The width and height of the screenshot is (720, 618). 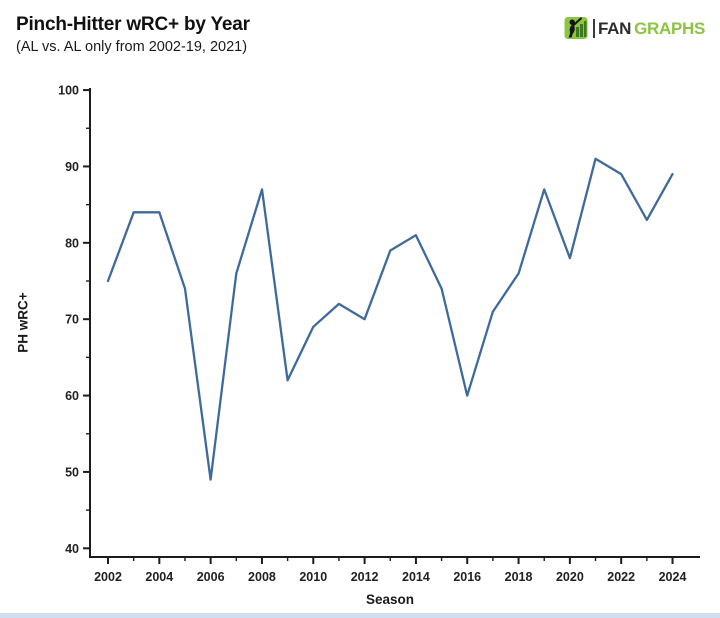 What do you see at coordinates (313, 577) in the screenshot?
I see `x-tick-label: 2010` at bounding box center [313, 577].